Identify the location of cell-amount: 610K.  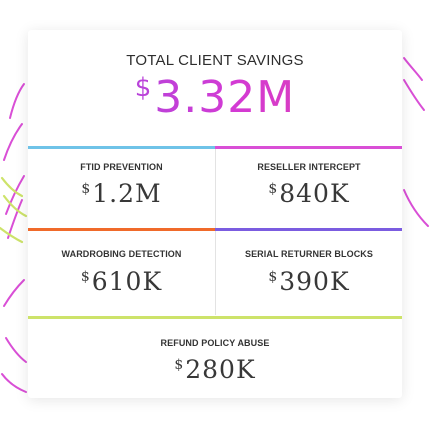
(127, 281).